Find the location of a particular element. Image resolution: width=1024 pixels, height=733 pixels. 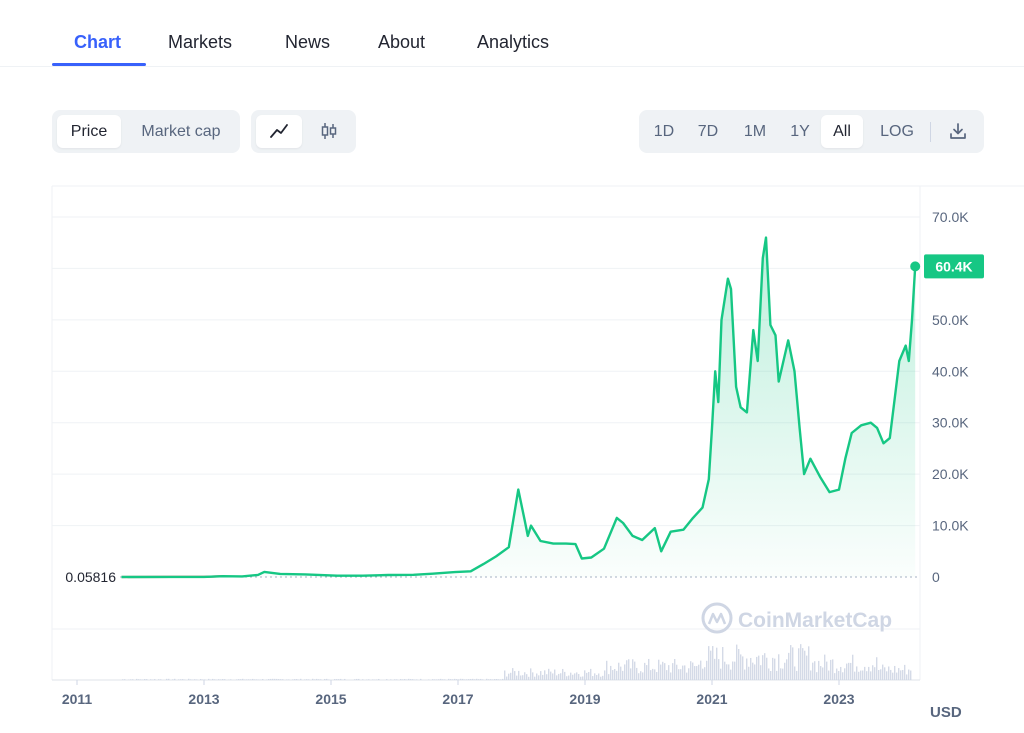

tab-markets: Markets is located at coordinates (200, 42).